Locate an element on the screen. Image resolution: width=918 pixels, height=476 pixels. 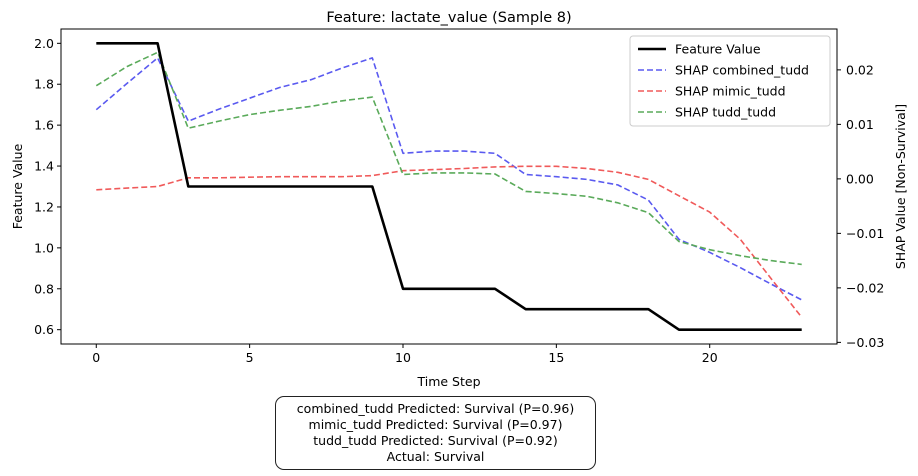
legend-label: SHAP tudd_tudd is located at coordinates (725, 112).